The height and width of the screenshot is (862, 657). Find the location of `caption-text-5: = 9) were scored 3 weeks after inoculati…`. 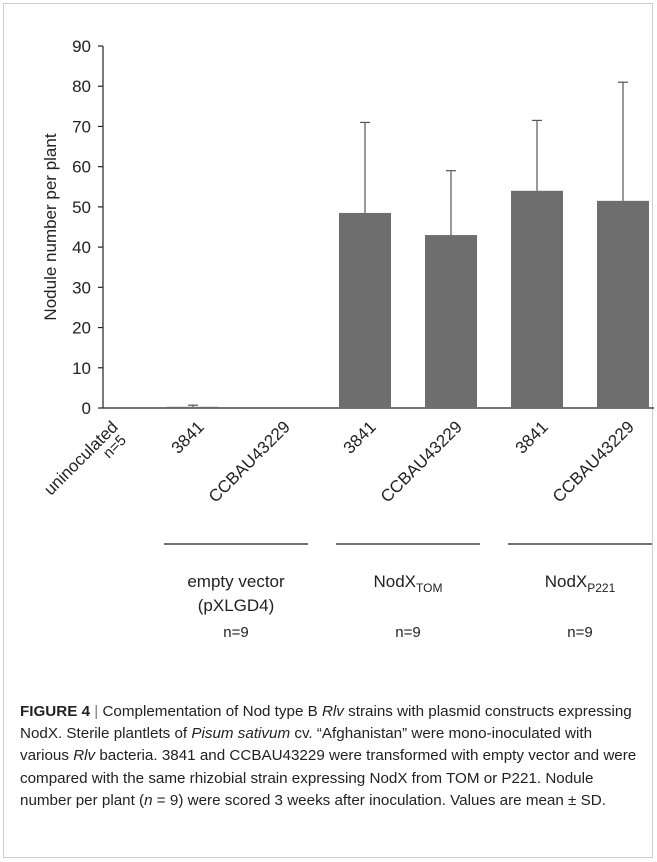

caption-text-5: = 9) were scored 3 weeks after inoculati… is located at coordinates (379, 800).